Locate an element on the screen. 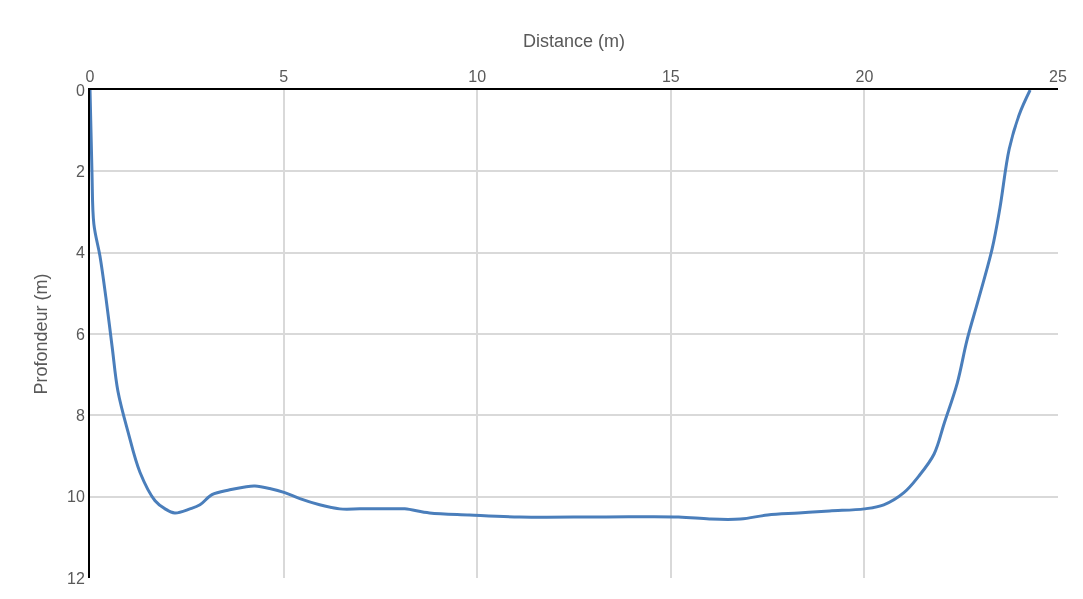  x-tick-label: 25 is located at coordinates (1058, 76).